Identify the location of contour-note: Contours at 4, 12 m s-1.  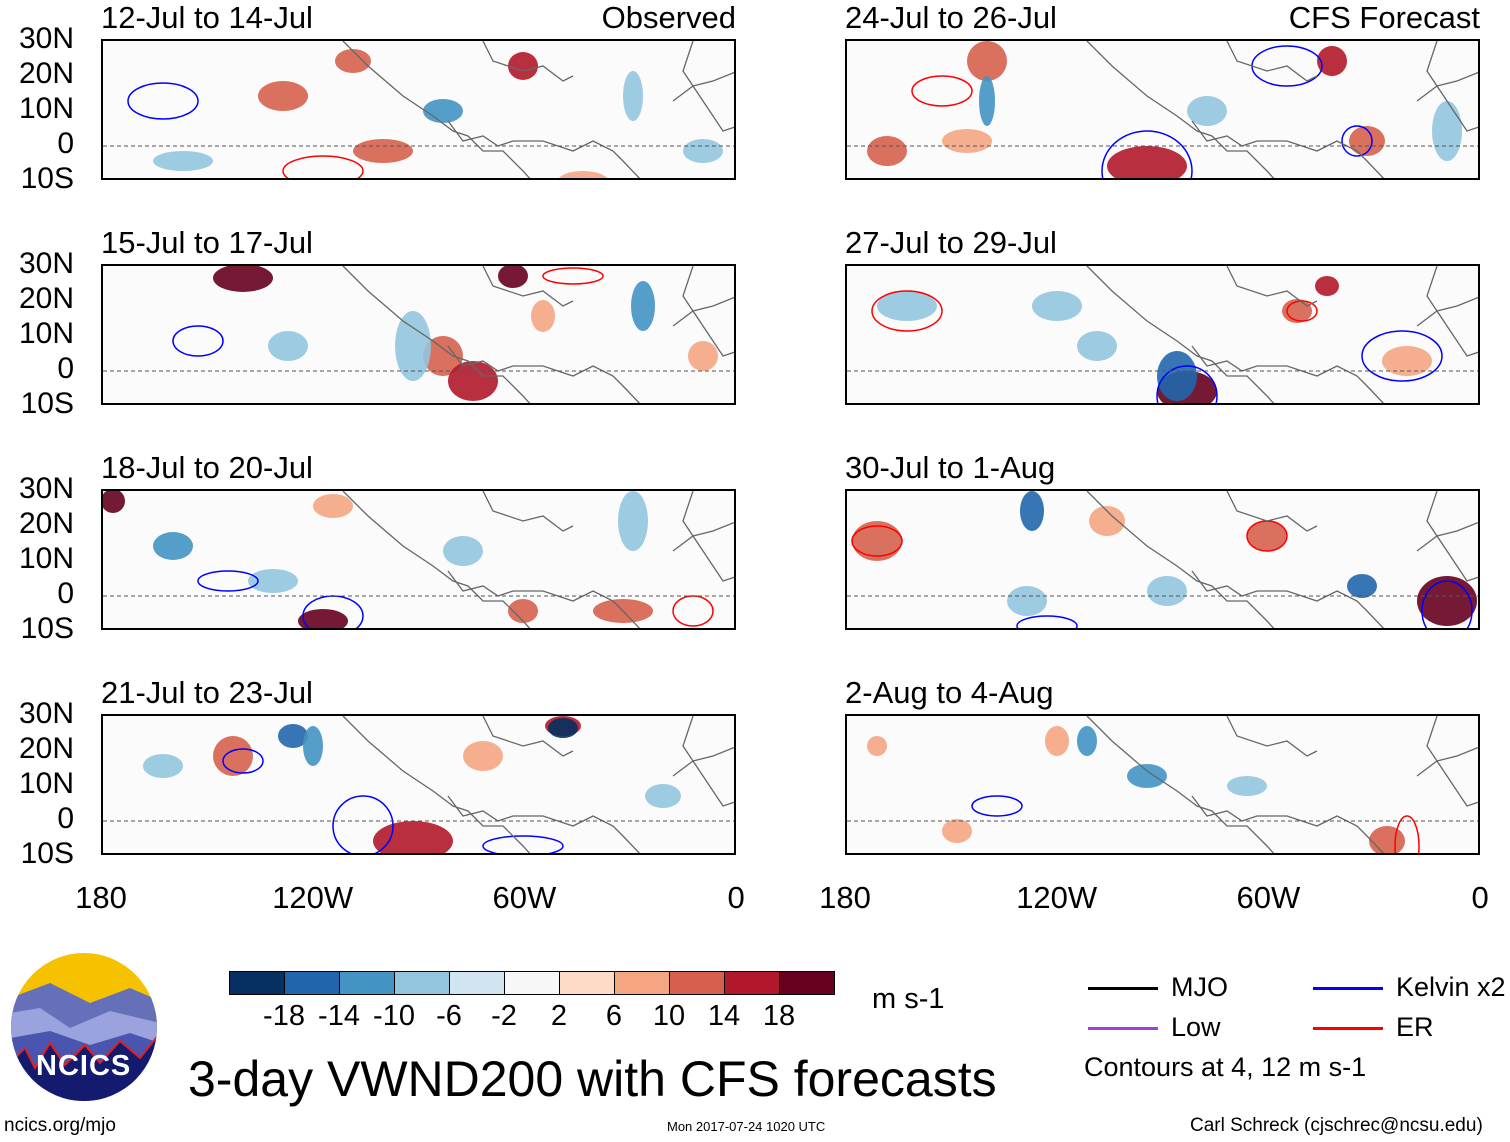
(1225, 1067).